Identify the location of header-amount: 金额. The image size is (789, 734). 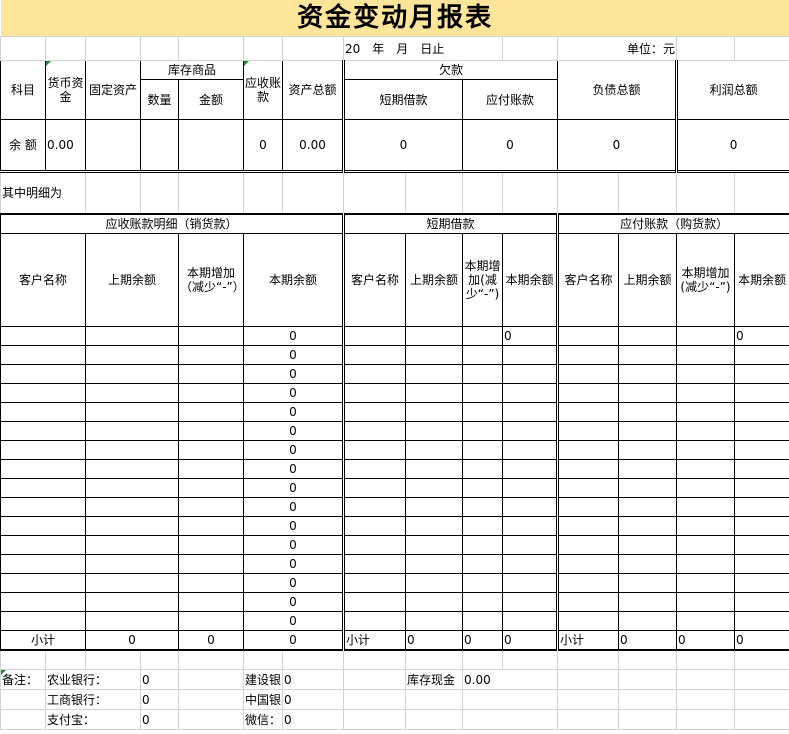
(211, 99).